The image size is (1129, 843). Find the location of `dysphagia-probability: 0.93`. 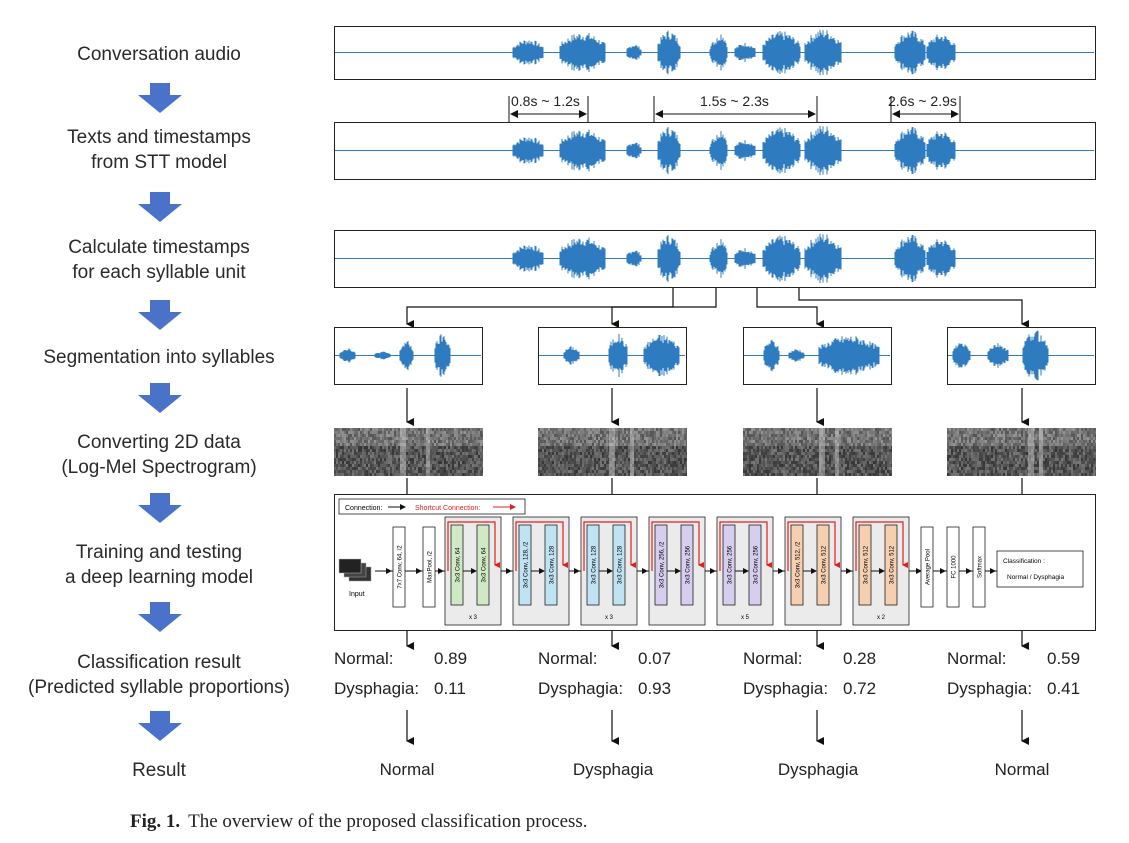

dysphagia-probability: 0.93 is located at coordinates (655, 688).